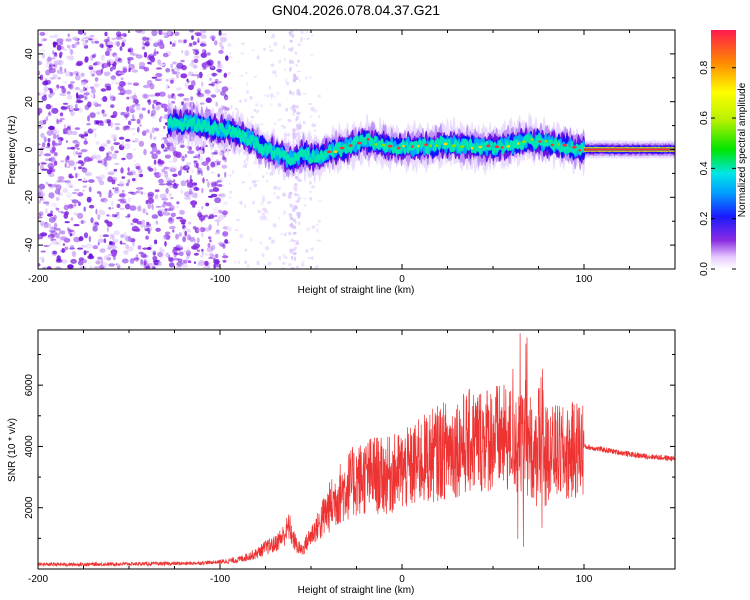 This screenshot has height=600, width=750. Describe the element at coordinates (704, 218) in the screenshot. I see `colorbar-tick-label: 0.2` at that location.